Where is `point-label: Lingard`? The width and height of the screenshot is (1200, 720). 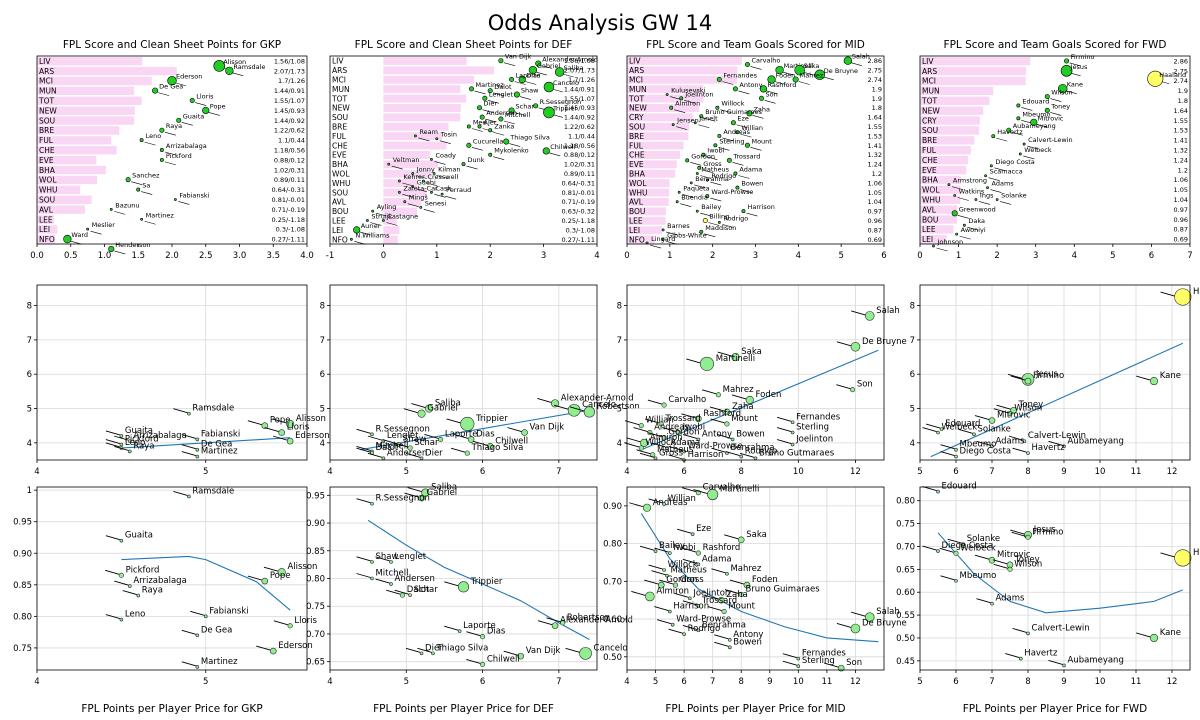 point-label: Lingard is located at coordinates (663, 239).